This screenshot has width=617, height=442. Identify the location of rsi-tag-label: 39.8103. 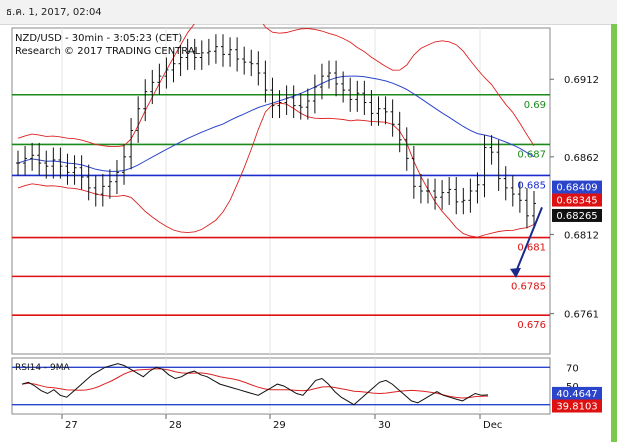
(576, 407).